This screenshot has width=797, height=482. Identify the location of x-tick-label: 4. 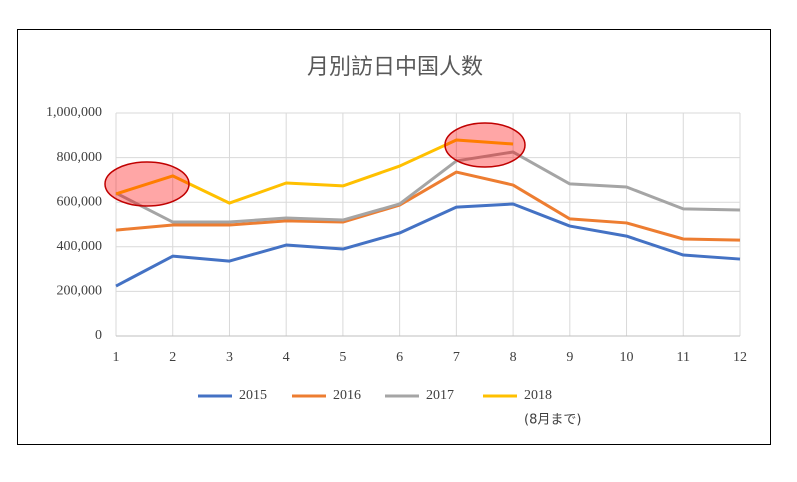
(286, 357).